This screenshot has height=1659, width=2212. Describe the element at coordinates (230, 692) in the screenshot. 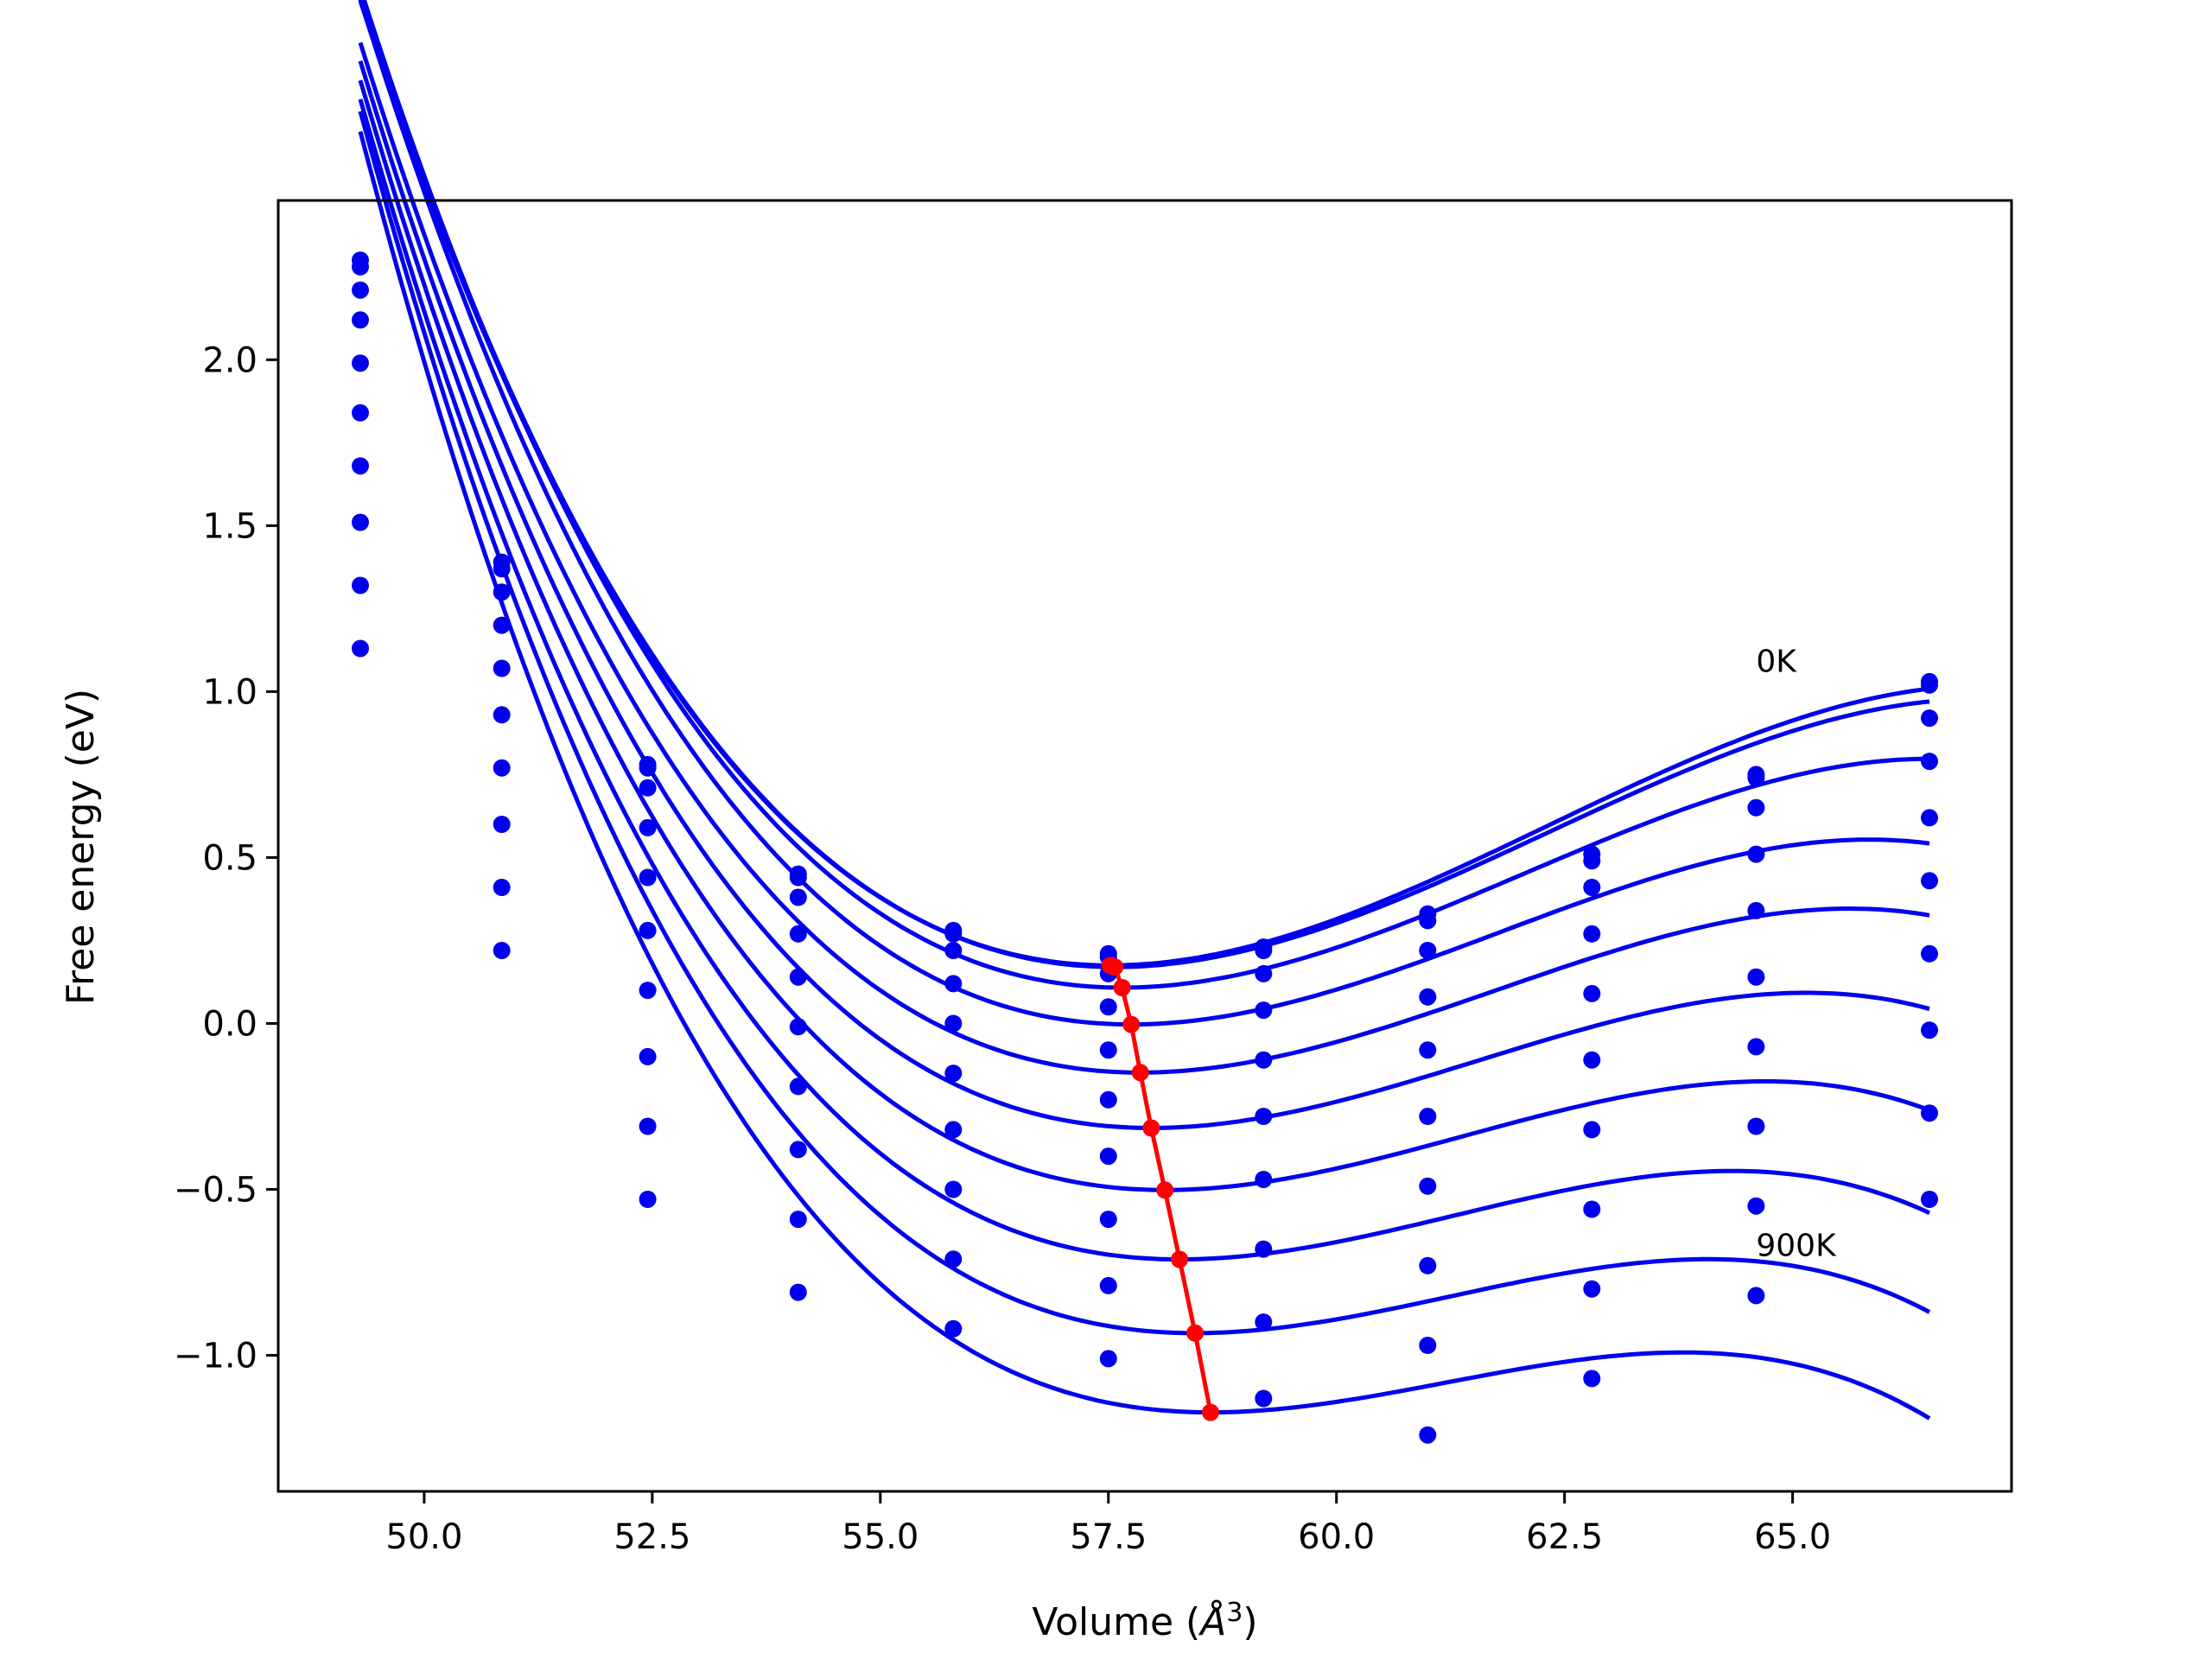

I see `y-tick-label-4: 1.0` at that location.